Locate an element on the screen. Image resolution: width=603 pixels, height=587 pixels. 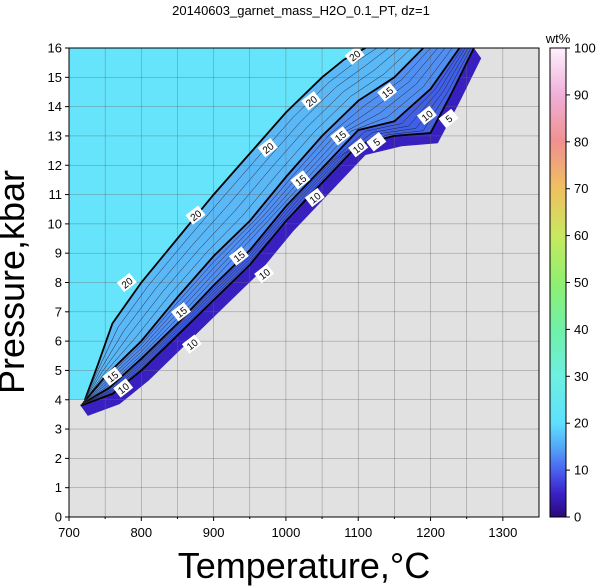
colorbar is located at coordinates (558, 282).